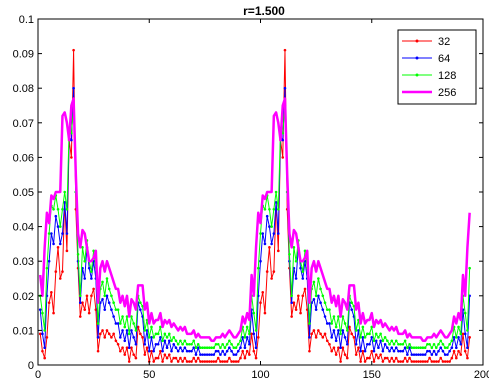 The image size is (489, 385). I want to click on legend: 32 64 128 256, so click(437, 67).